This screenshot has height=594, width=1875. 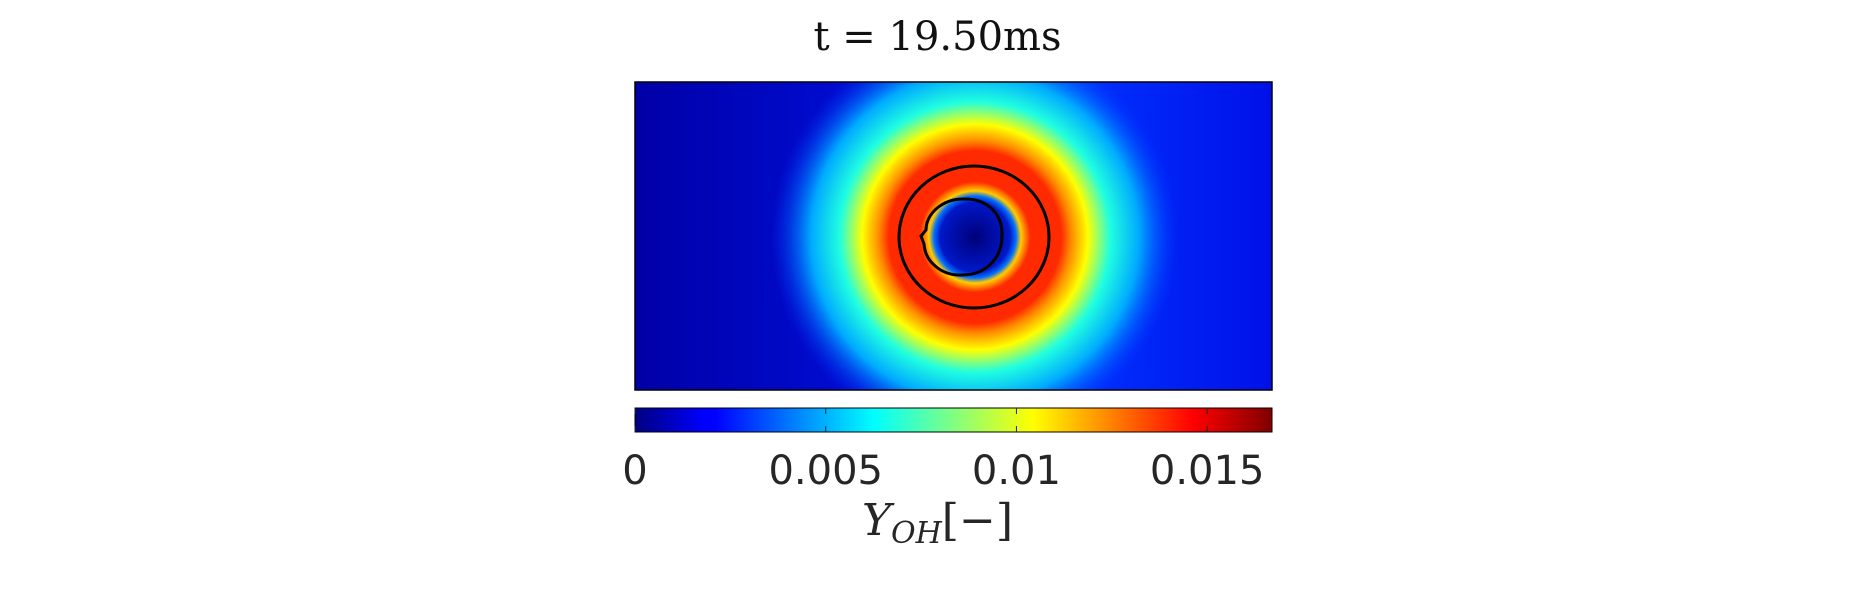 I want to click on colorbar-label-symbol: Y, so click(x=876, y=520).